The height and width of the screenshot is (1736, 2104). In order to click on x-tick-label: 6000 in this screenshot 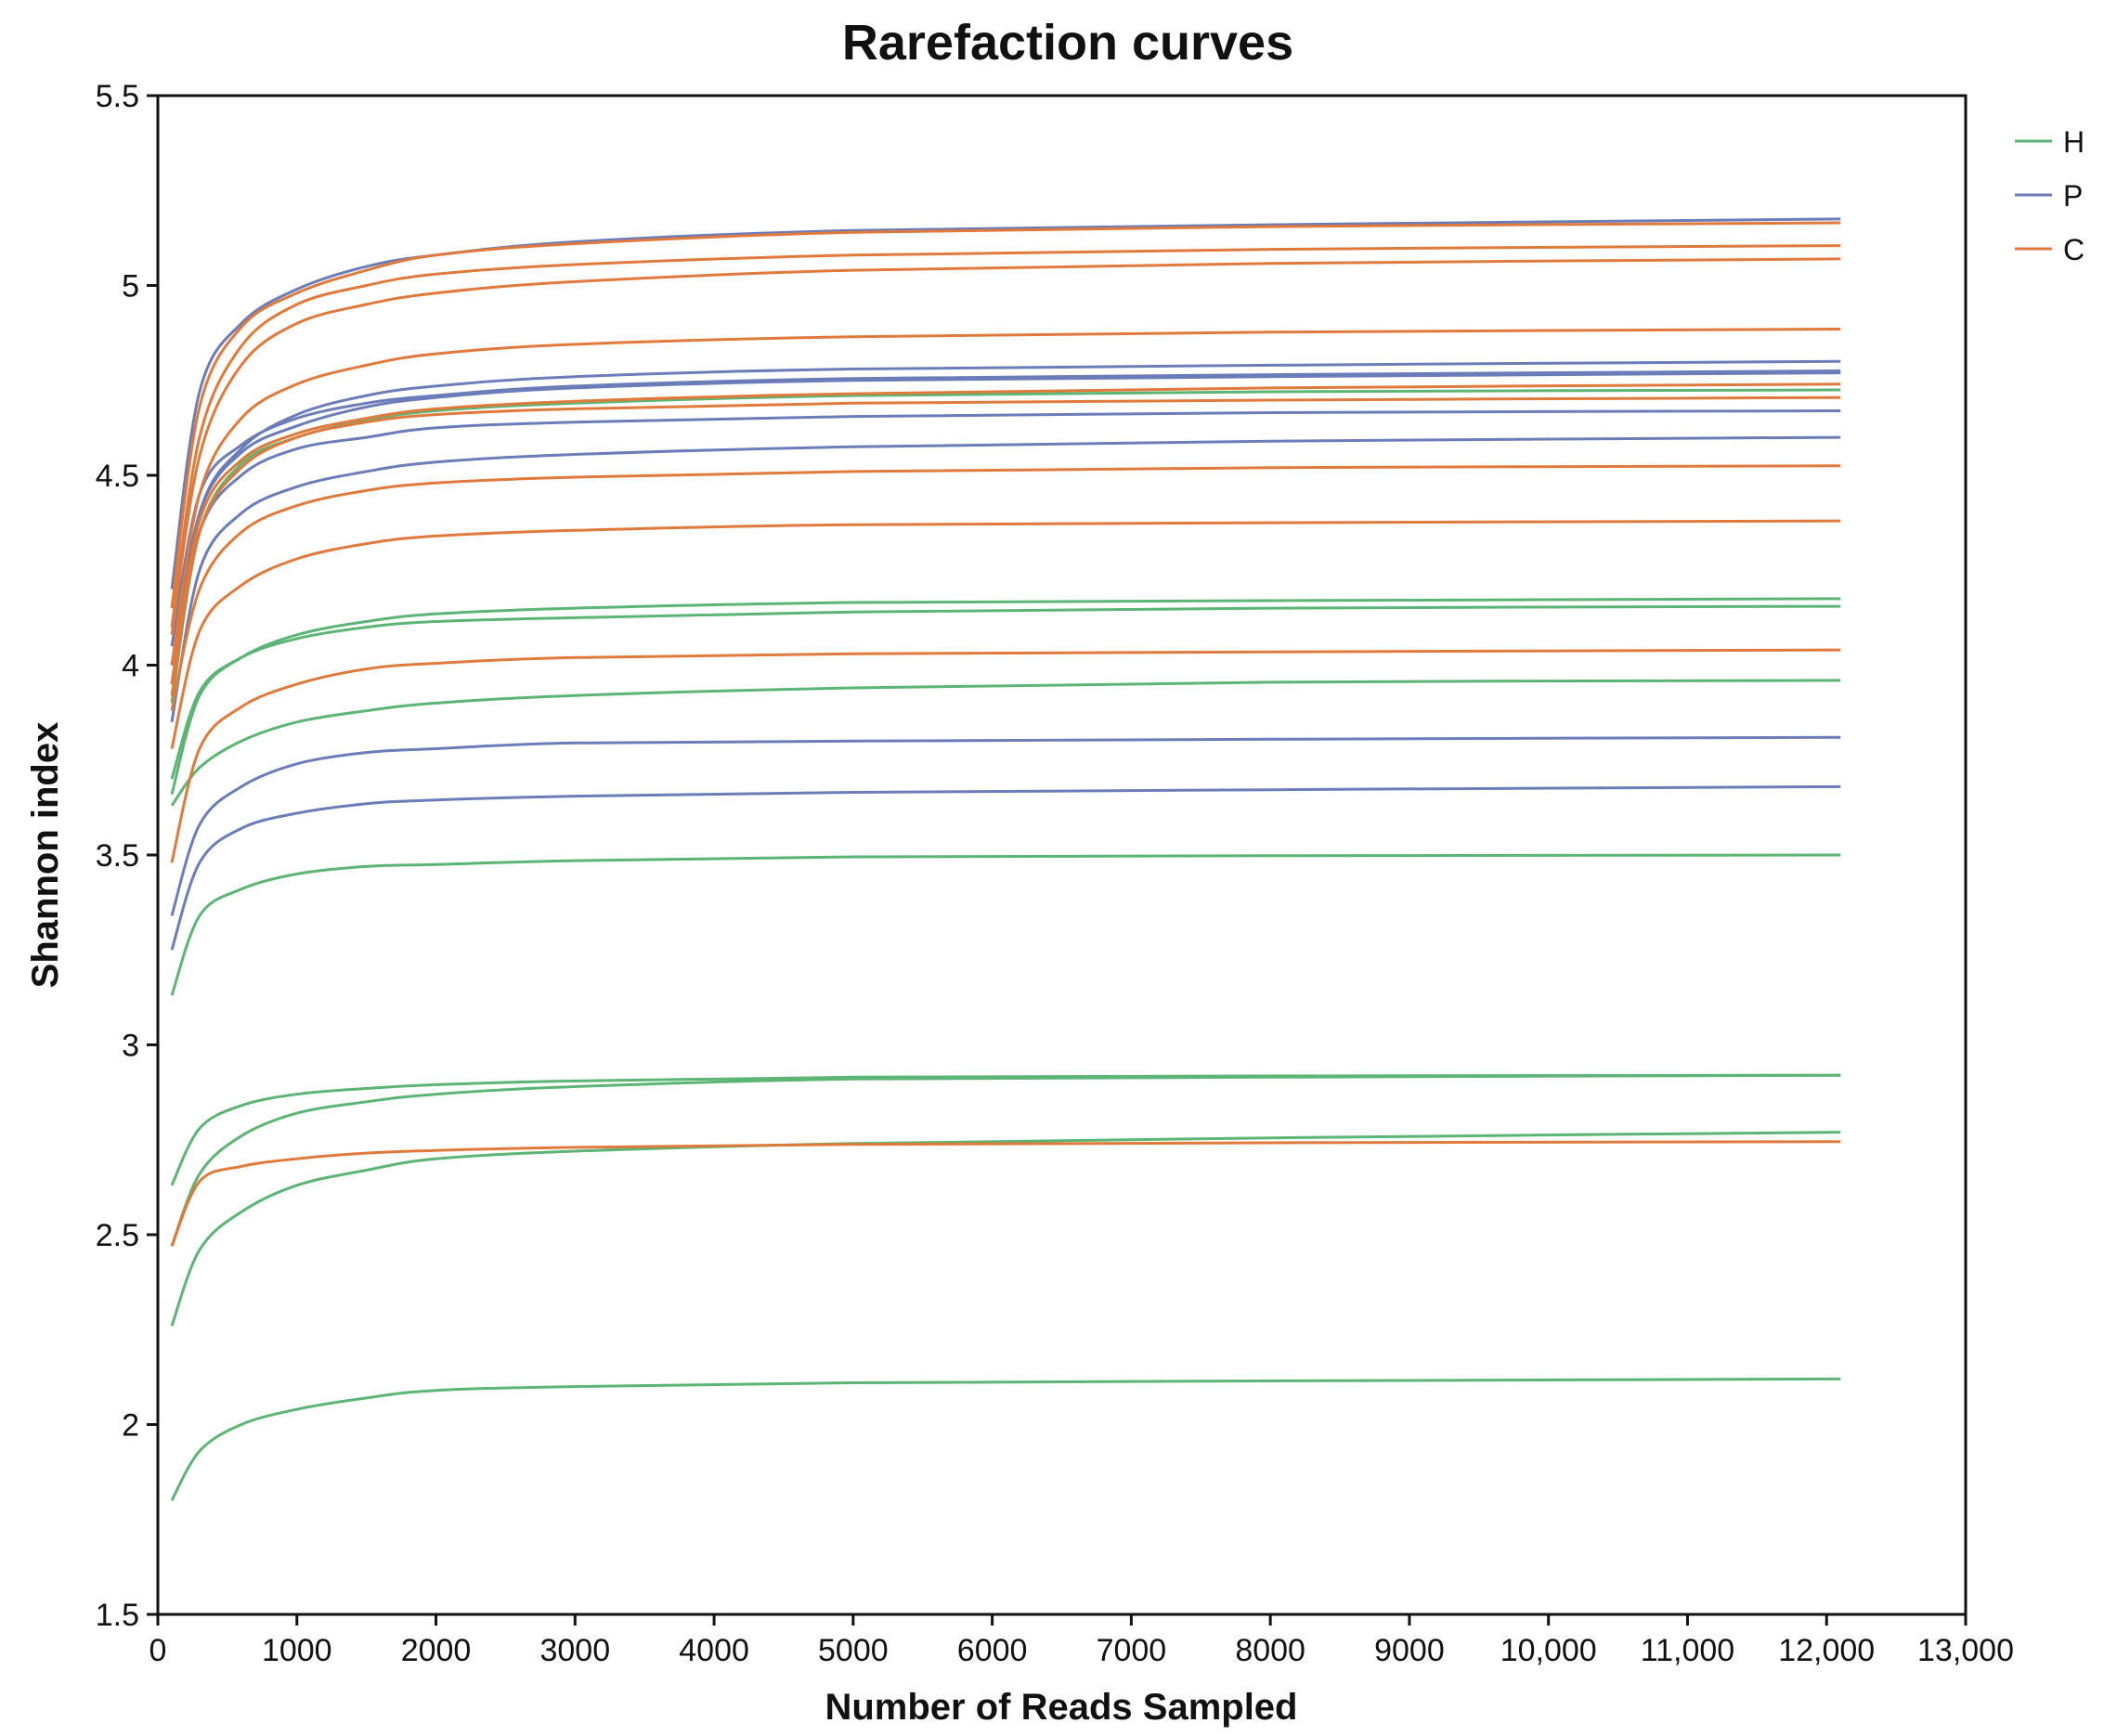, I will do `click(992, 1650)`.